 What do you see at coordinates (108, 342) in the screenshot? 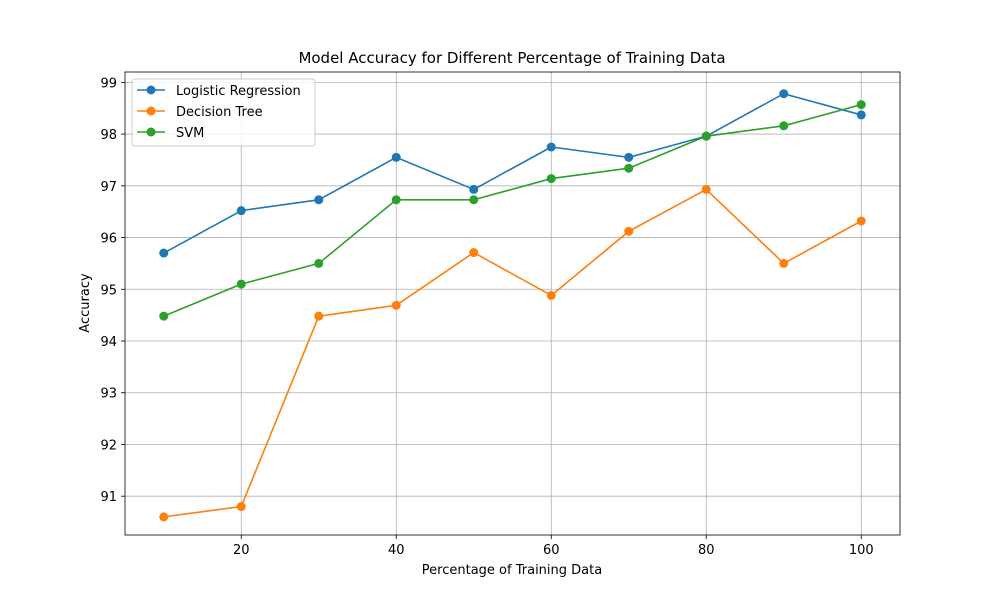
I see `y-tick-label: 94` at bounding box center [108, 342].